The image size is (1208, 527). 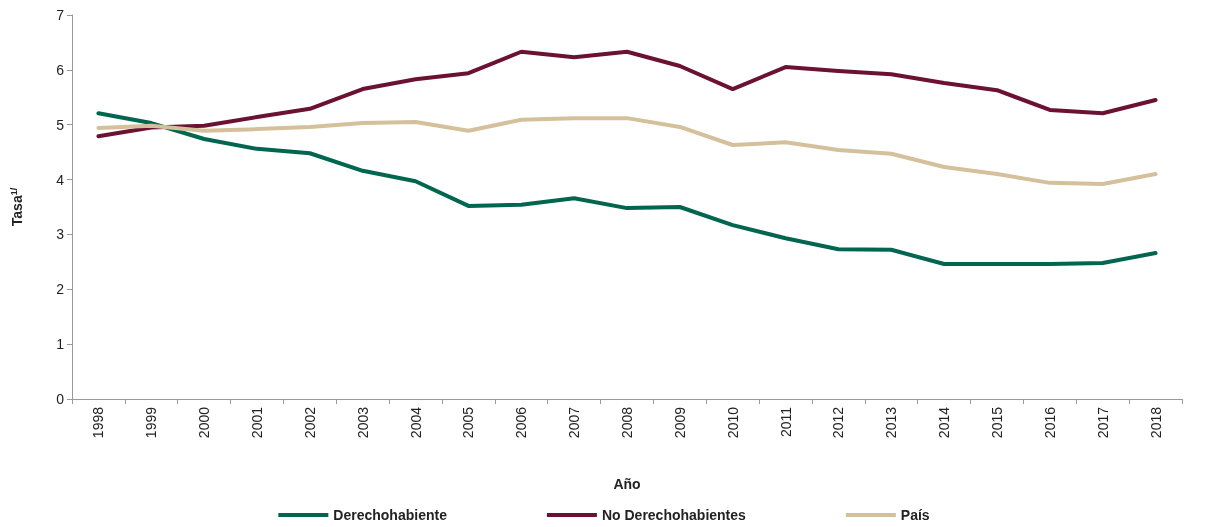 What do you see at coordinates (679, 422) in the screenshot?
I see `x-tick-label: 2009` at bounding box center [679, 422].